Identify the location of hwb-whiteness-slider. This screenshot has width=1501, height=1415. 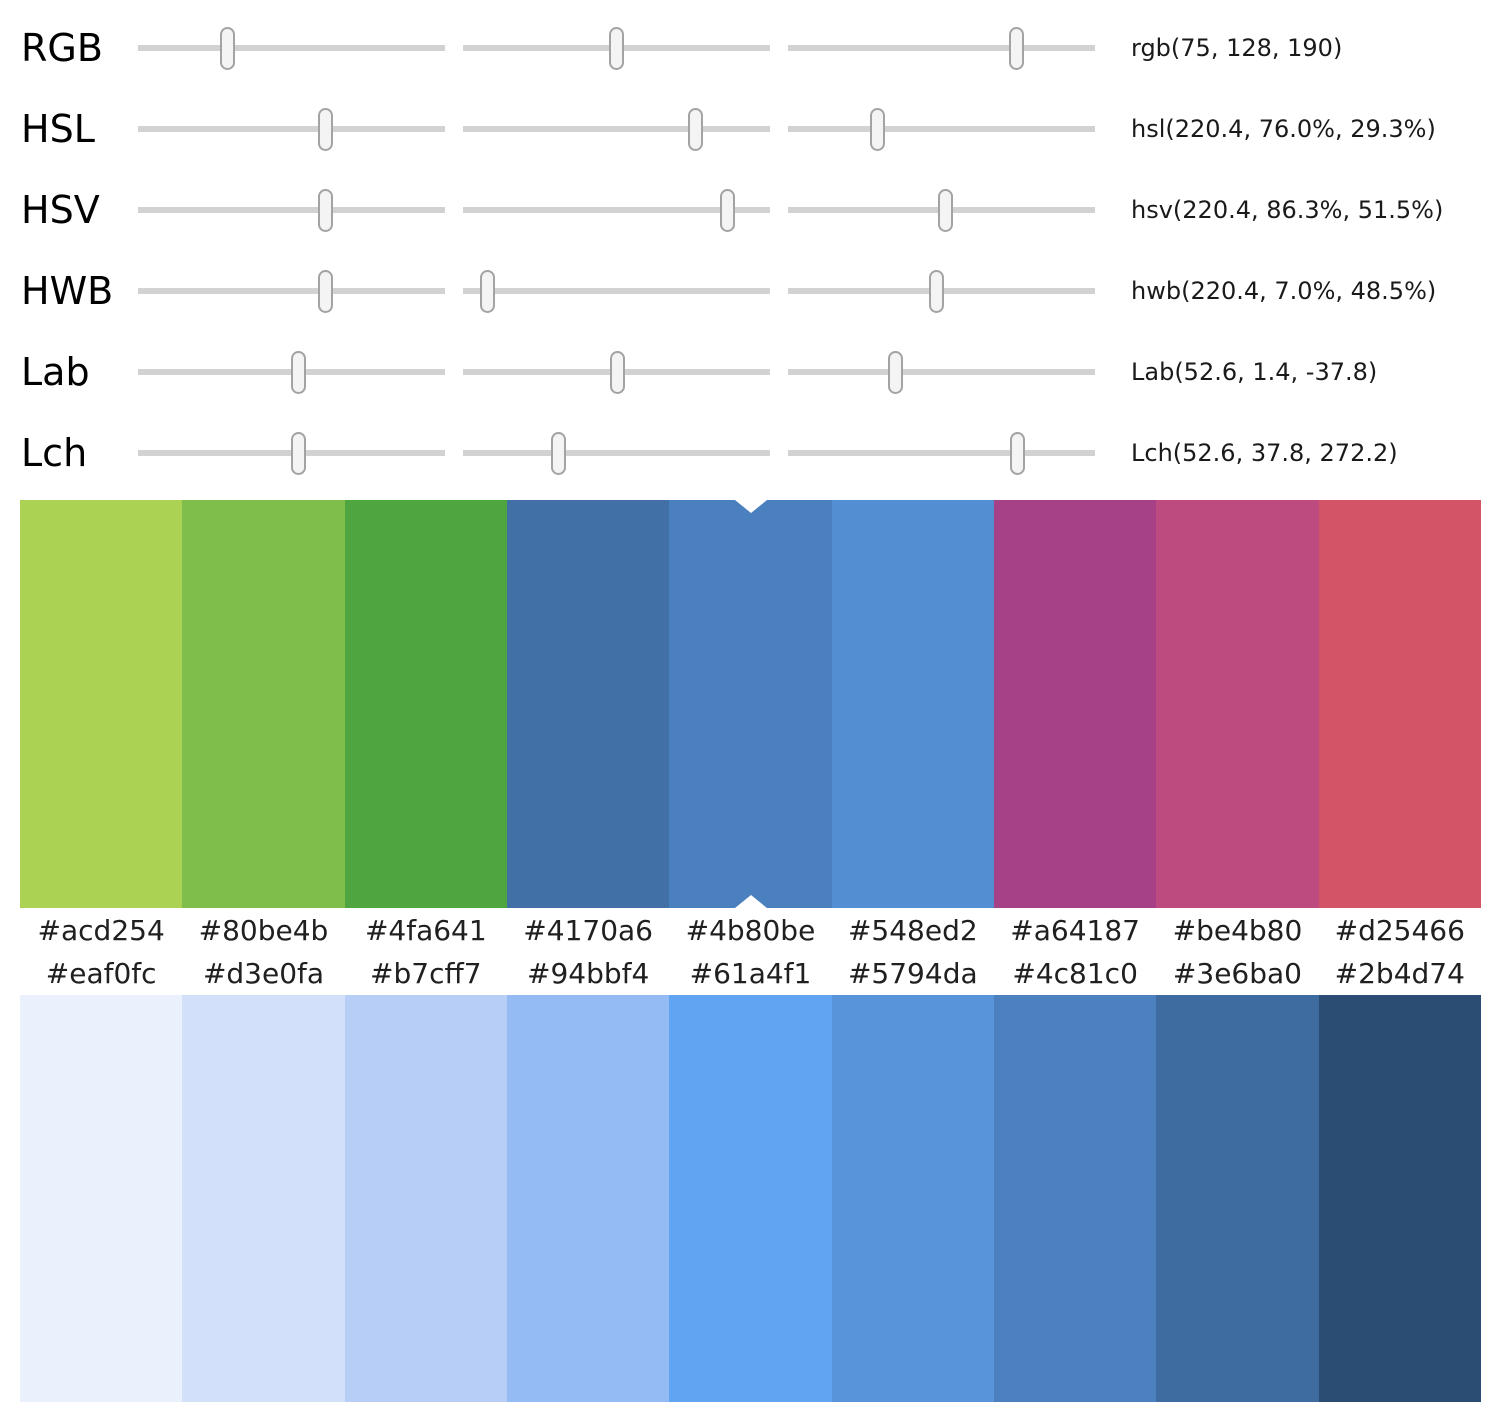
(616, 291).